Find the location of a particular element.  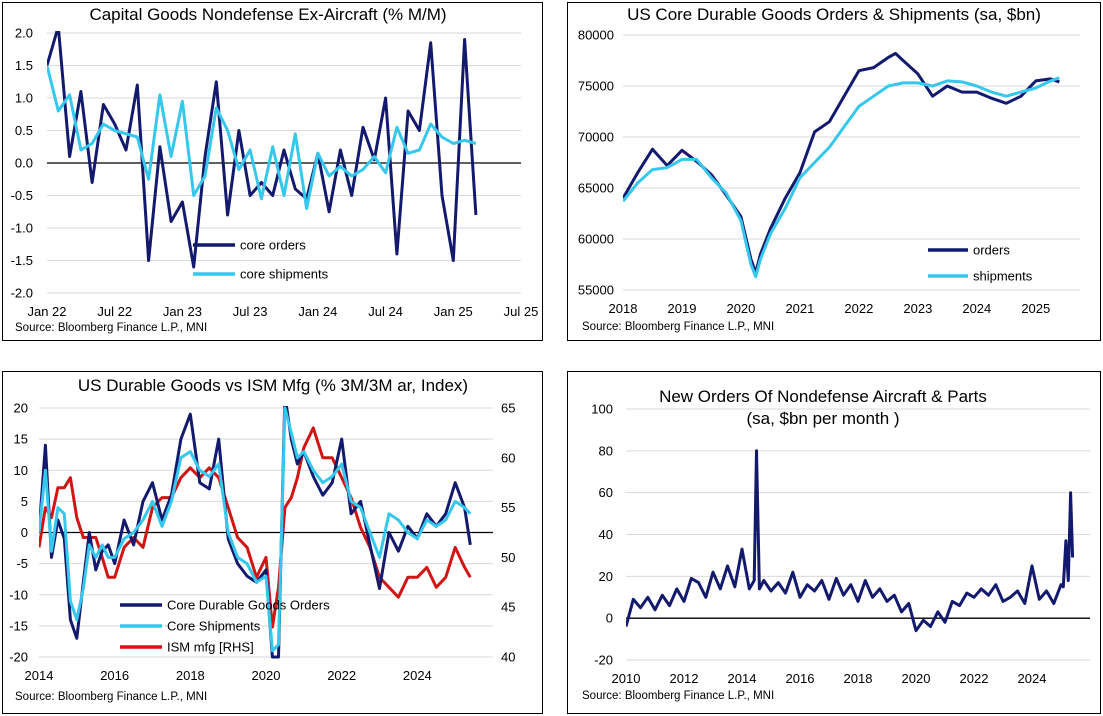

y-tick-label: -5 is located at coordinates (22, 563).